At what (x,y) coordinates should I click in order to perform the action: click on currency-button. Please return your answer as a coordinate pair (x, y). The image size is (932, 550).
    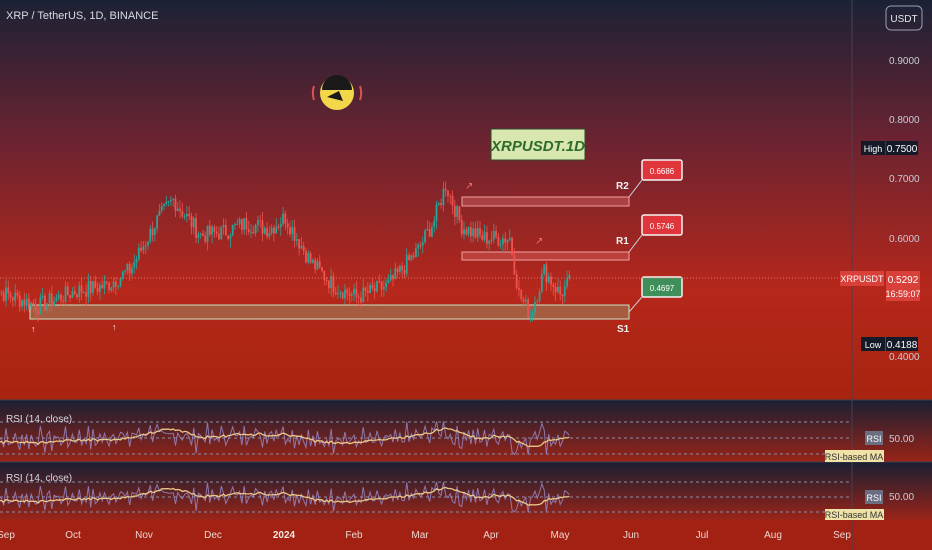
    Looking at the image, I should click on (904, 18).